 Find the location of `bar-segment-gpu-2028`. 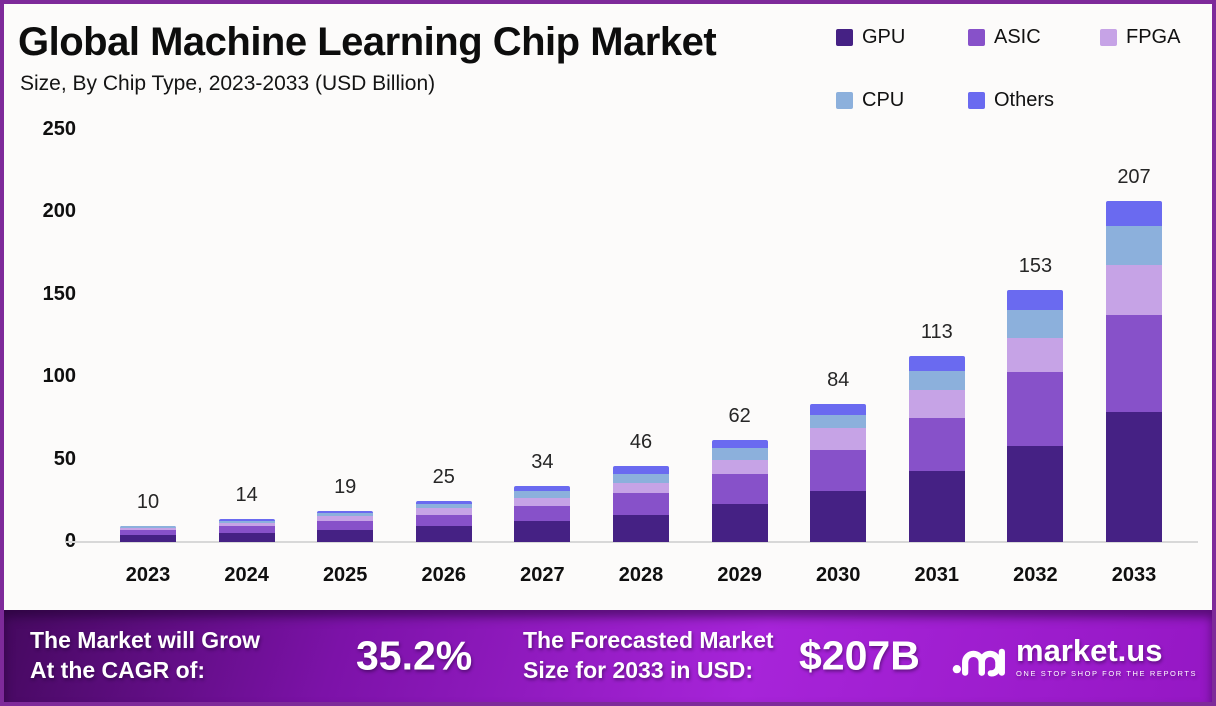

bar-segment-gpu-2028 is located at coordinates (641, 528).